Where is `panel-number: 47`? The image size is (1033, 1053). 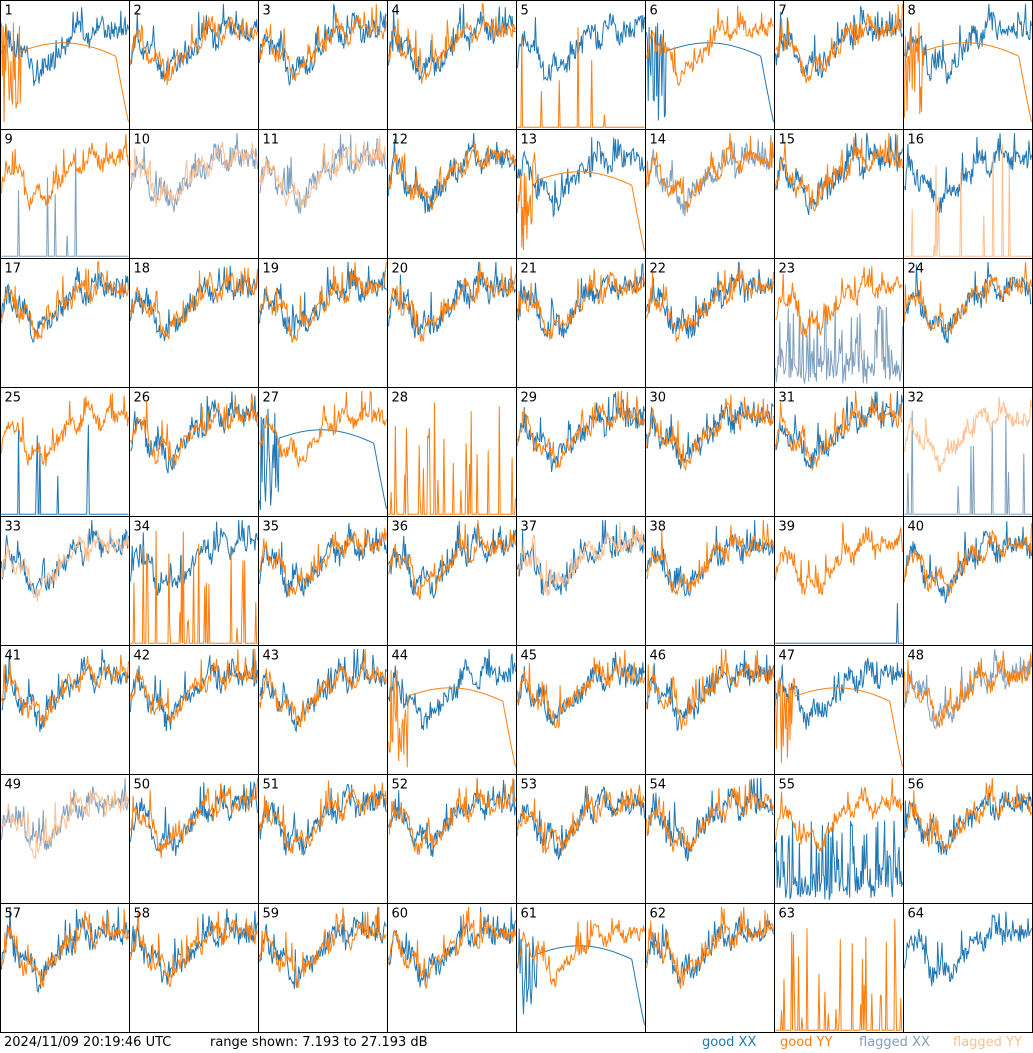
panel-number: 47 is located at coordinates (787, 656).